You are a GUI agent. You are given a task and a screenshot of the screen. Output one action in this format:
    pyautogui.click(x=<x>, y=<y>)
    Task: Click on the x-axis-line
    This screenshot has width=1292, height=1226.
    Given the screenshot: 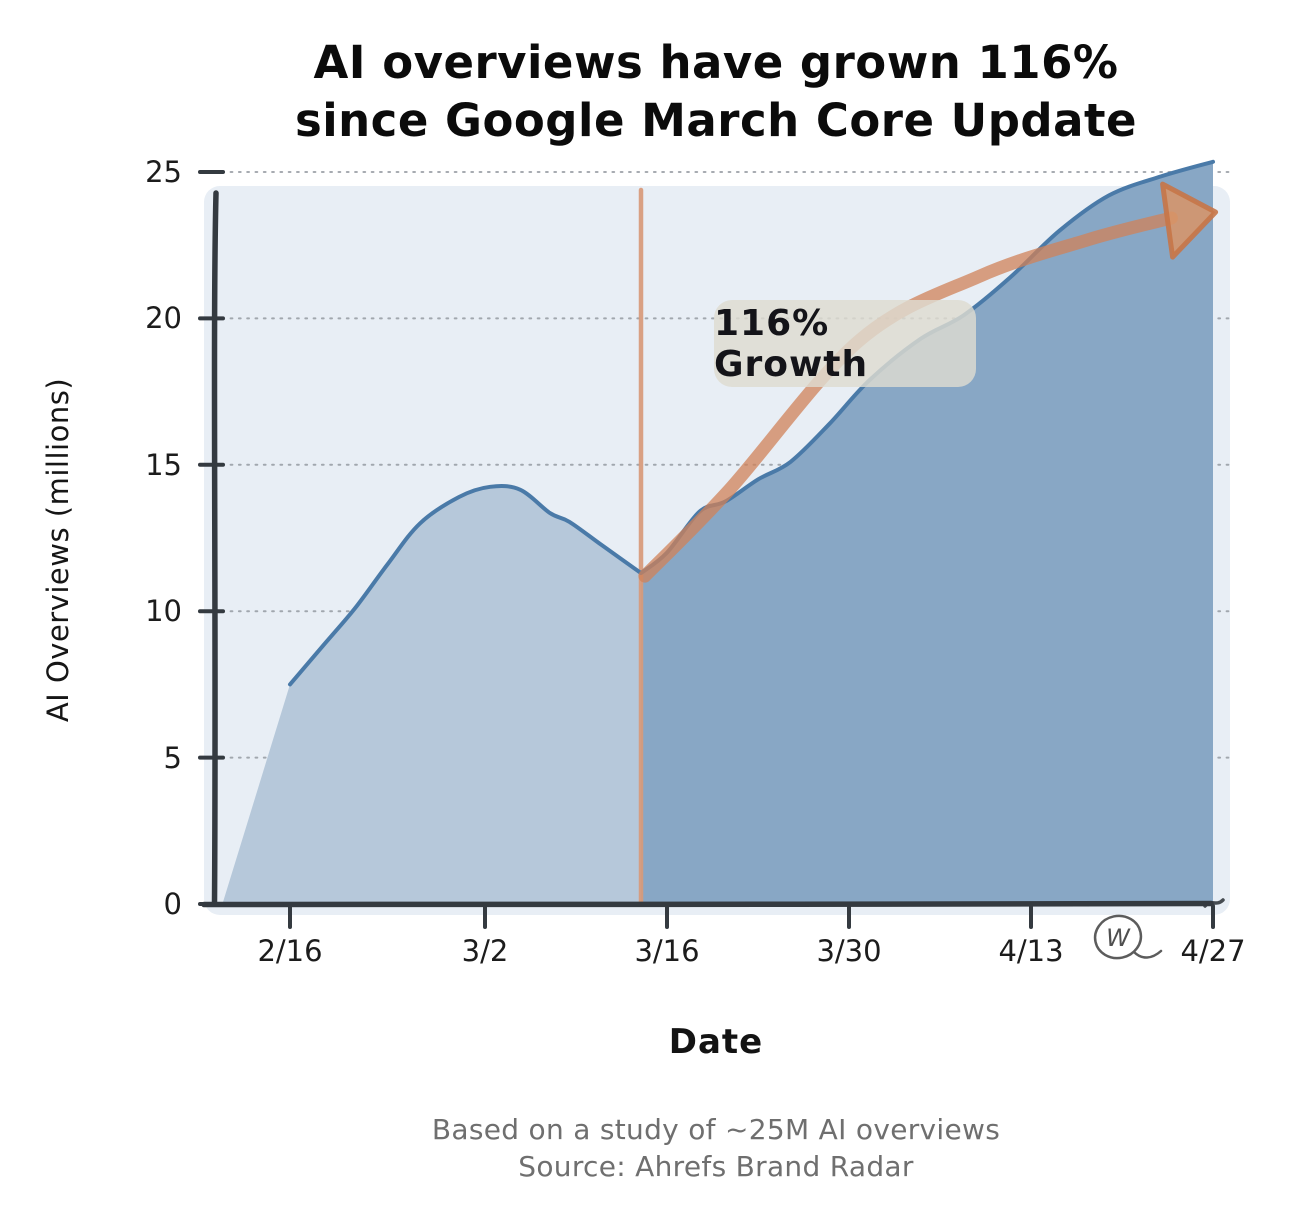 What is the action you would take?
    pyautogui.click(x=707, y=904)
    